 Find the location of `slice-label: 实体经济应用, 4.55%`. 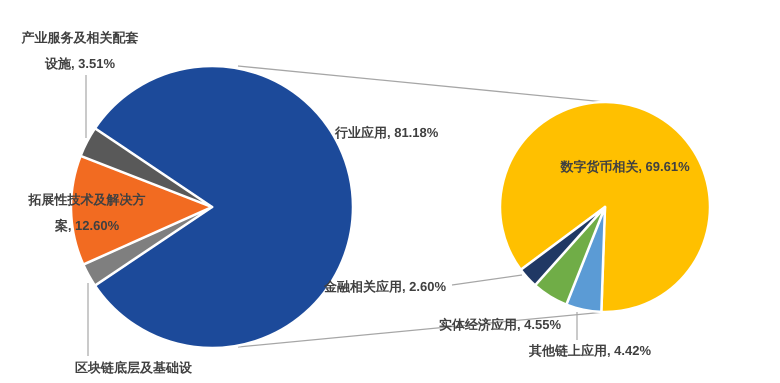

slice-label: 实体经济应用, 4.55% is located at coordinates (500, 325).